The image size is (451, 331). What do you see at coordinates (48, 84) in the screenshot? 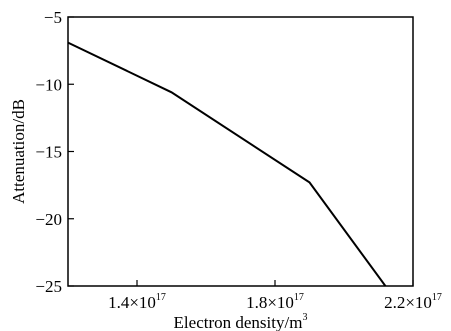
I see `y-tick-label: −10` at bounding box center [48, 84].